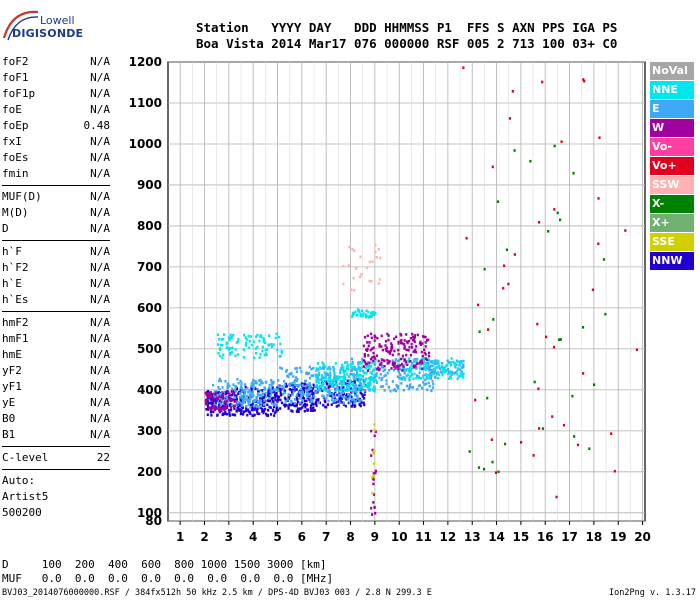  Describe the element at coordinates (545, 537) in the screenshot. I see `x-tick-label: 16` at that location.